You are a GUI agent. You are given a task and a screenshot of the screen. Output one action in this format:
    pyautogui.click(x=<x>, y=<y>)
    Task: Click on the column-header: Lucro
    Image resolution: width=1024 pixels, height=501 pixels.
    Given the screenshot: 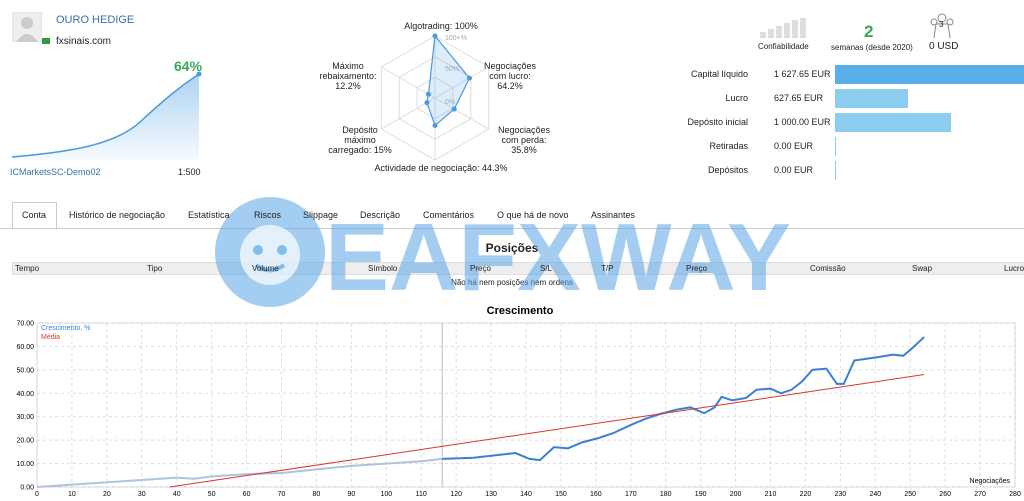 What is the action you would take?
    pyautogui.click(x=1014, y=268)
    